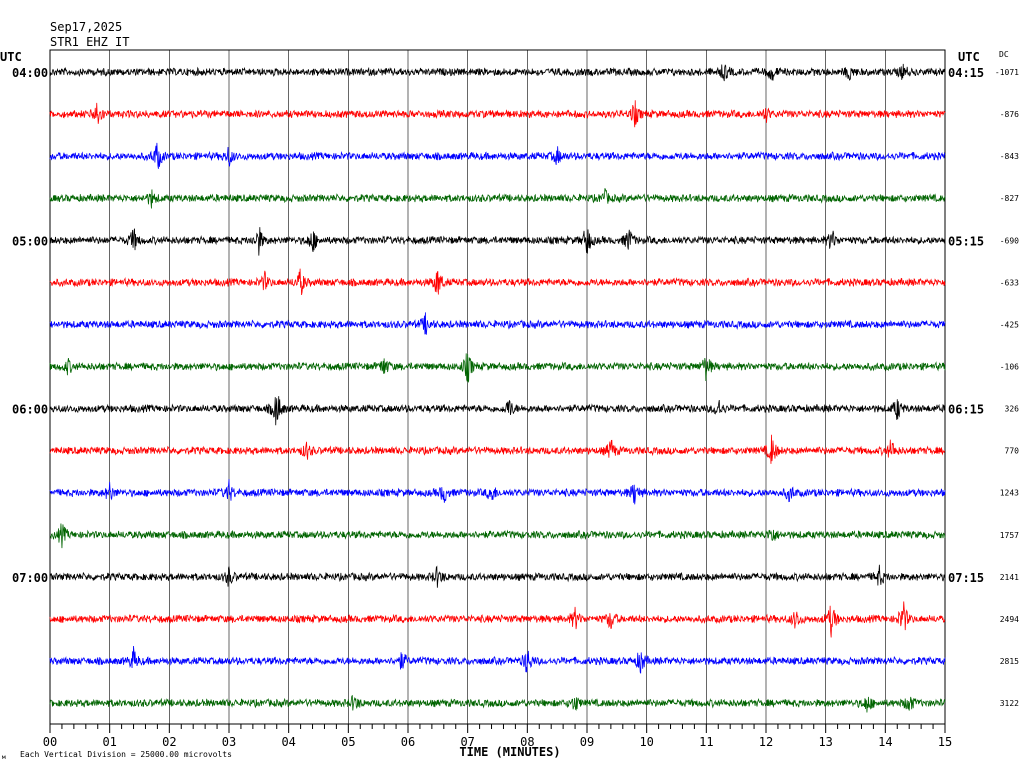  Describe the element at coordinates (966, 410) in the screenshot. I see `right-time-label: 06:15` at that location.